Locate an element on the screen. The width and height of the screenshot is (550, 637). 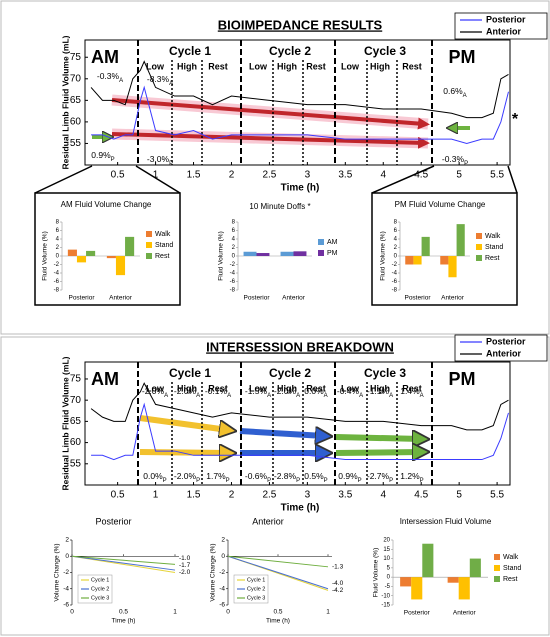
legend-swatch is located at coordinates (479, 258).